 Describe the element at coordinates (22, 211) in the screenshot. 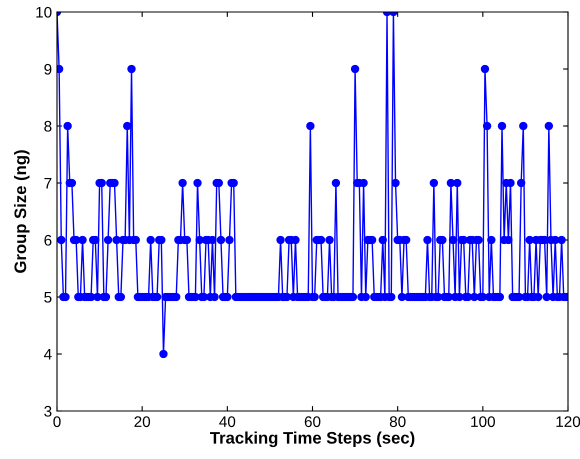

I see `y-axis-title: Group Size (ng)` at that location.